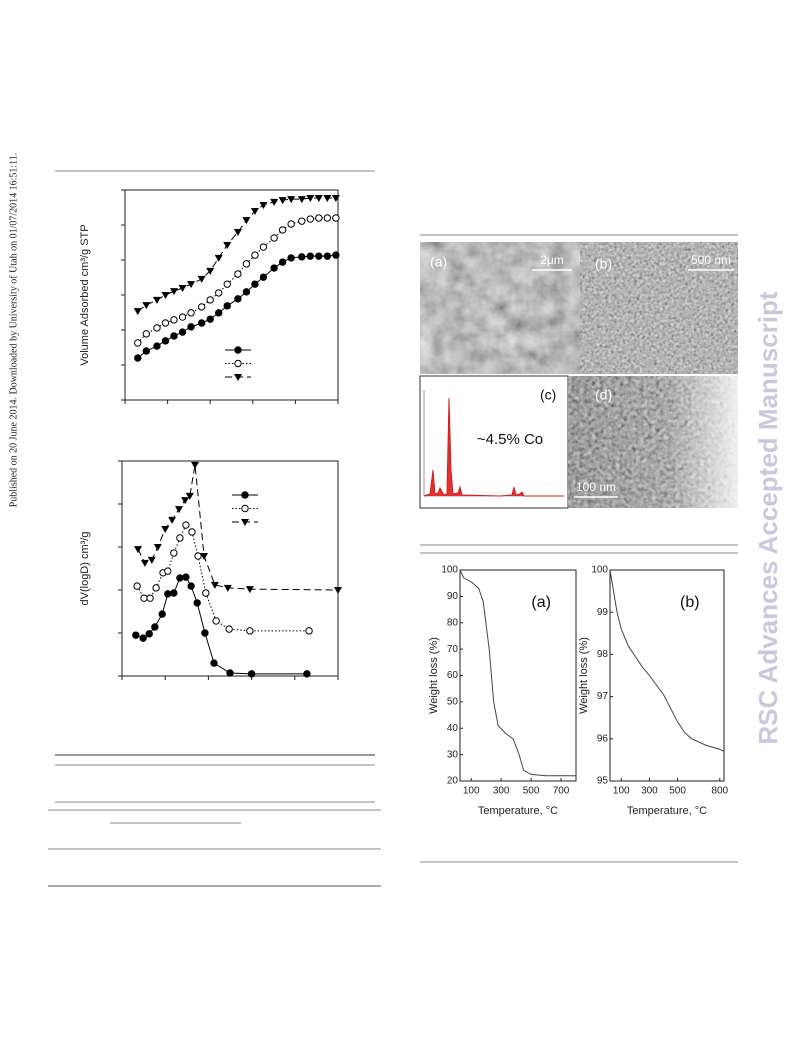  I want to click on panel-label: (d), so click(603, 395).